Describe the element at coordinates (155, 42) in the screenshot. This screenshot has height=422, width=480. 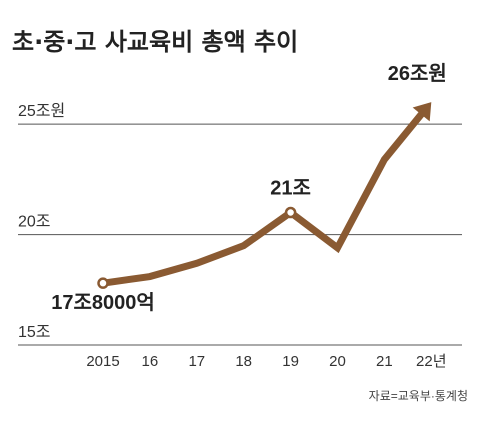
I see `chart-title: 초·중·고 사교육비 총액 추이` at that location.